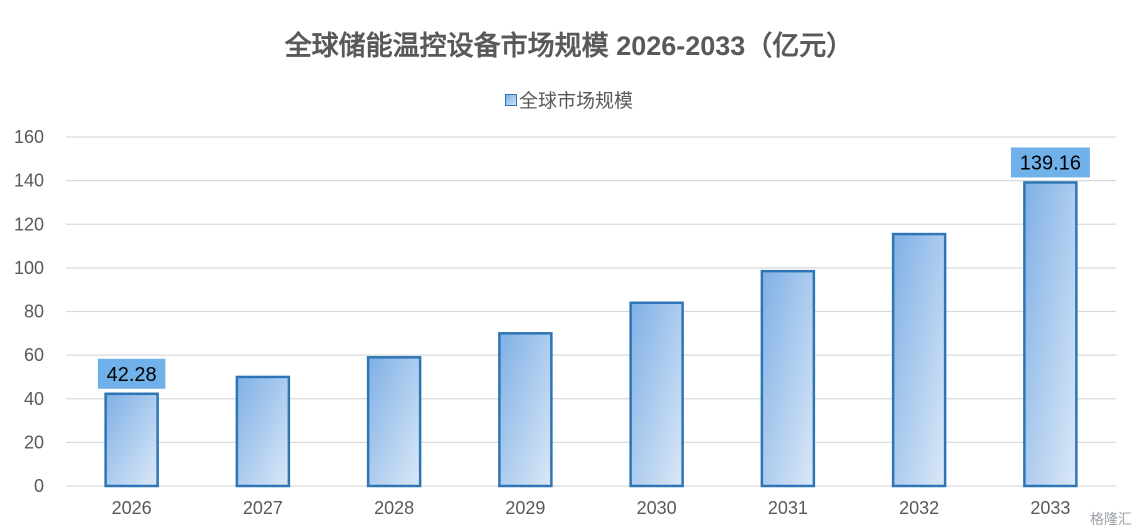 This screenshot has height=531, width=1138. What do you see at coordinates (34, 442) in the screenshot?
I see `y-tick-label: 20` at bounding box center [34, 442].